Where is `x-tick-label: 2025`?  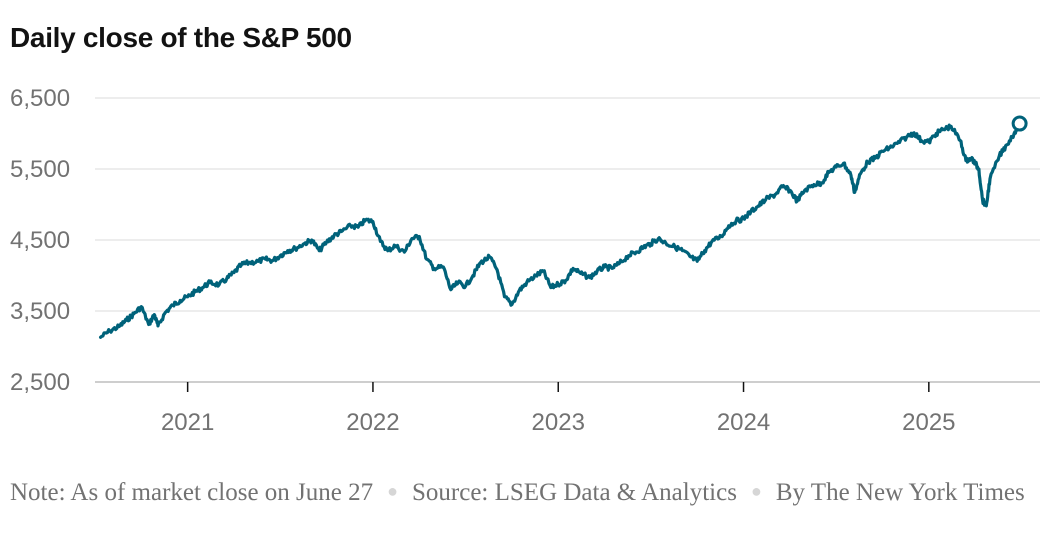 x-tick-label: 2025 is located at coordinates (928, 422).